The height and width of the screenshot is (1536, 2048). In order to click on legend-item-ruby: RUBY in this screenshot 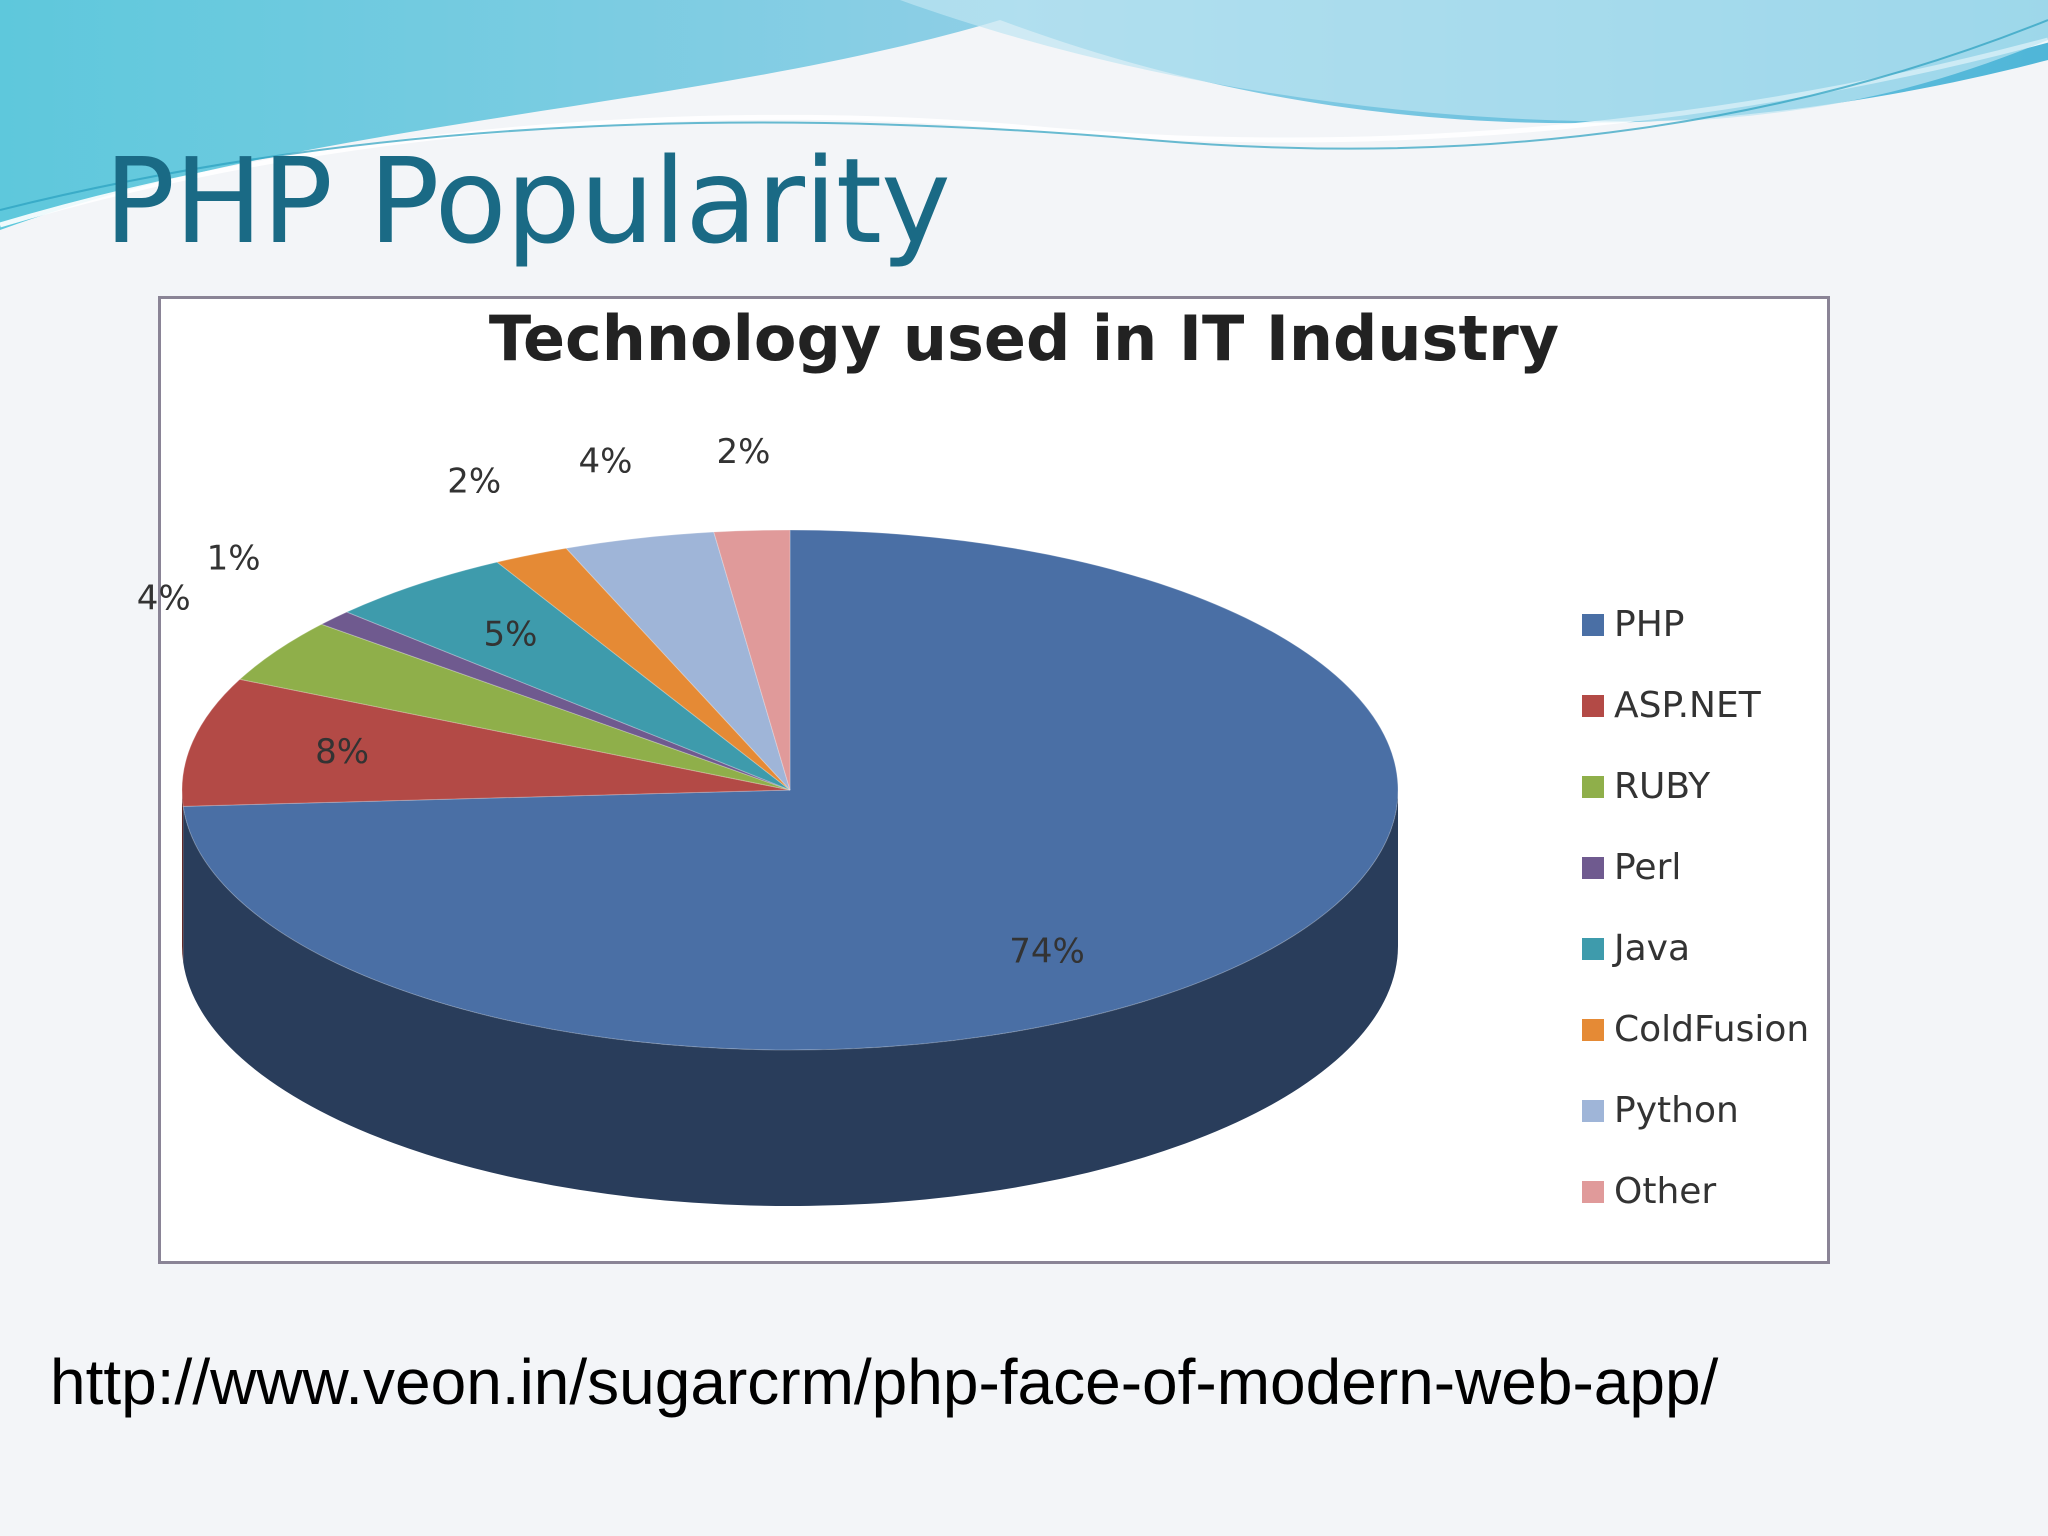, I will do `click(1702, 786)`.